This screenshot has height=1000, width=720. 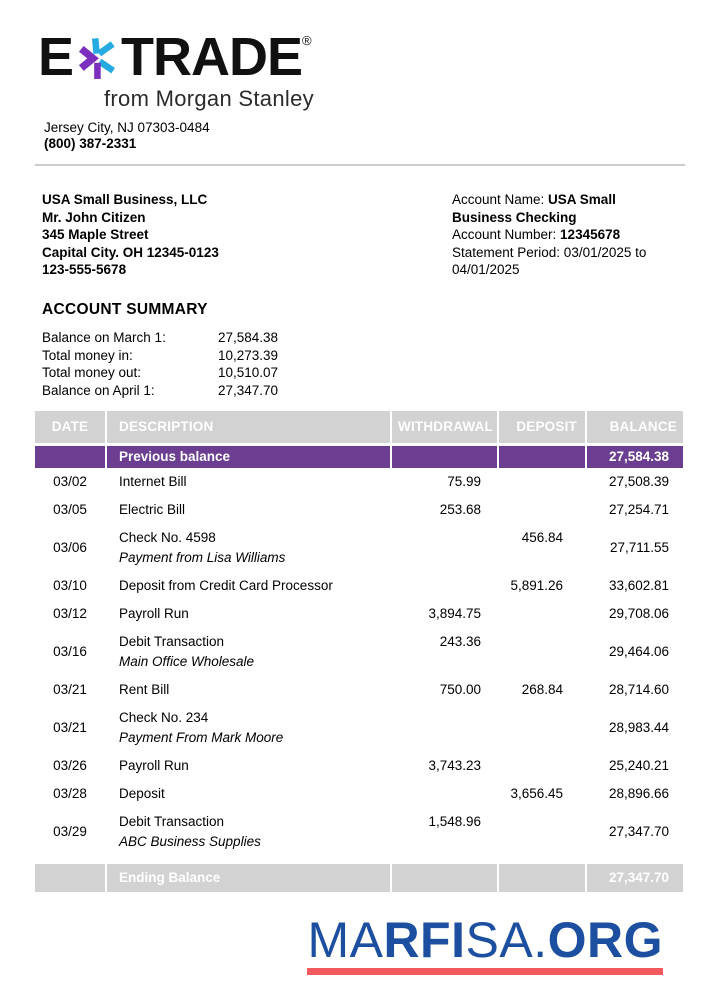 What do you see at coordinates (363, 373) in the screenshot?
I see `summary-row: Total money out: 10,510.07` at bounding box center [363, 373].